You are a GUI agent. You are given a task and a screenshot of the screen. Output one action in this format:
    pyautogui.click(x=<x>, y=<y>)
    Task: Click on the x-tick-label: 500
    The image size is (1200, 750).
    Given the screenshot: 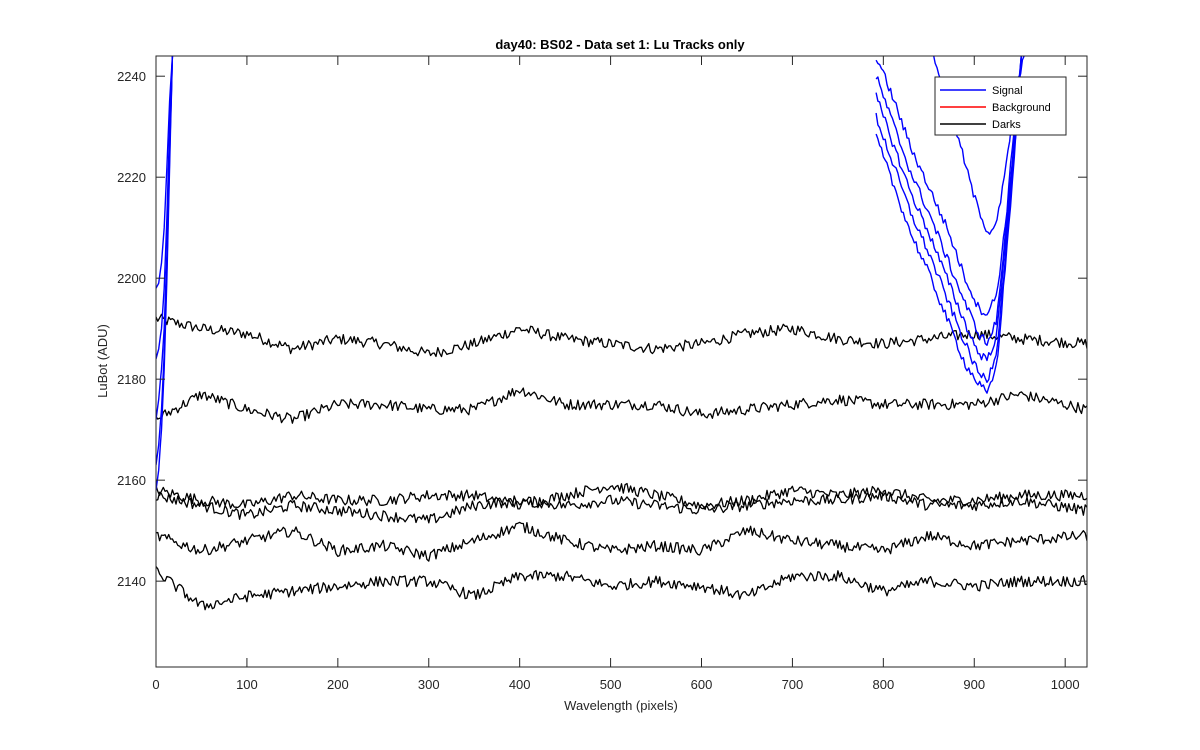 What is the action you would take?
    pyautogui.click(x=611, y=684)
    